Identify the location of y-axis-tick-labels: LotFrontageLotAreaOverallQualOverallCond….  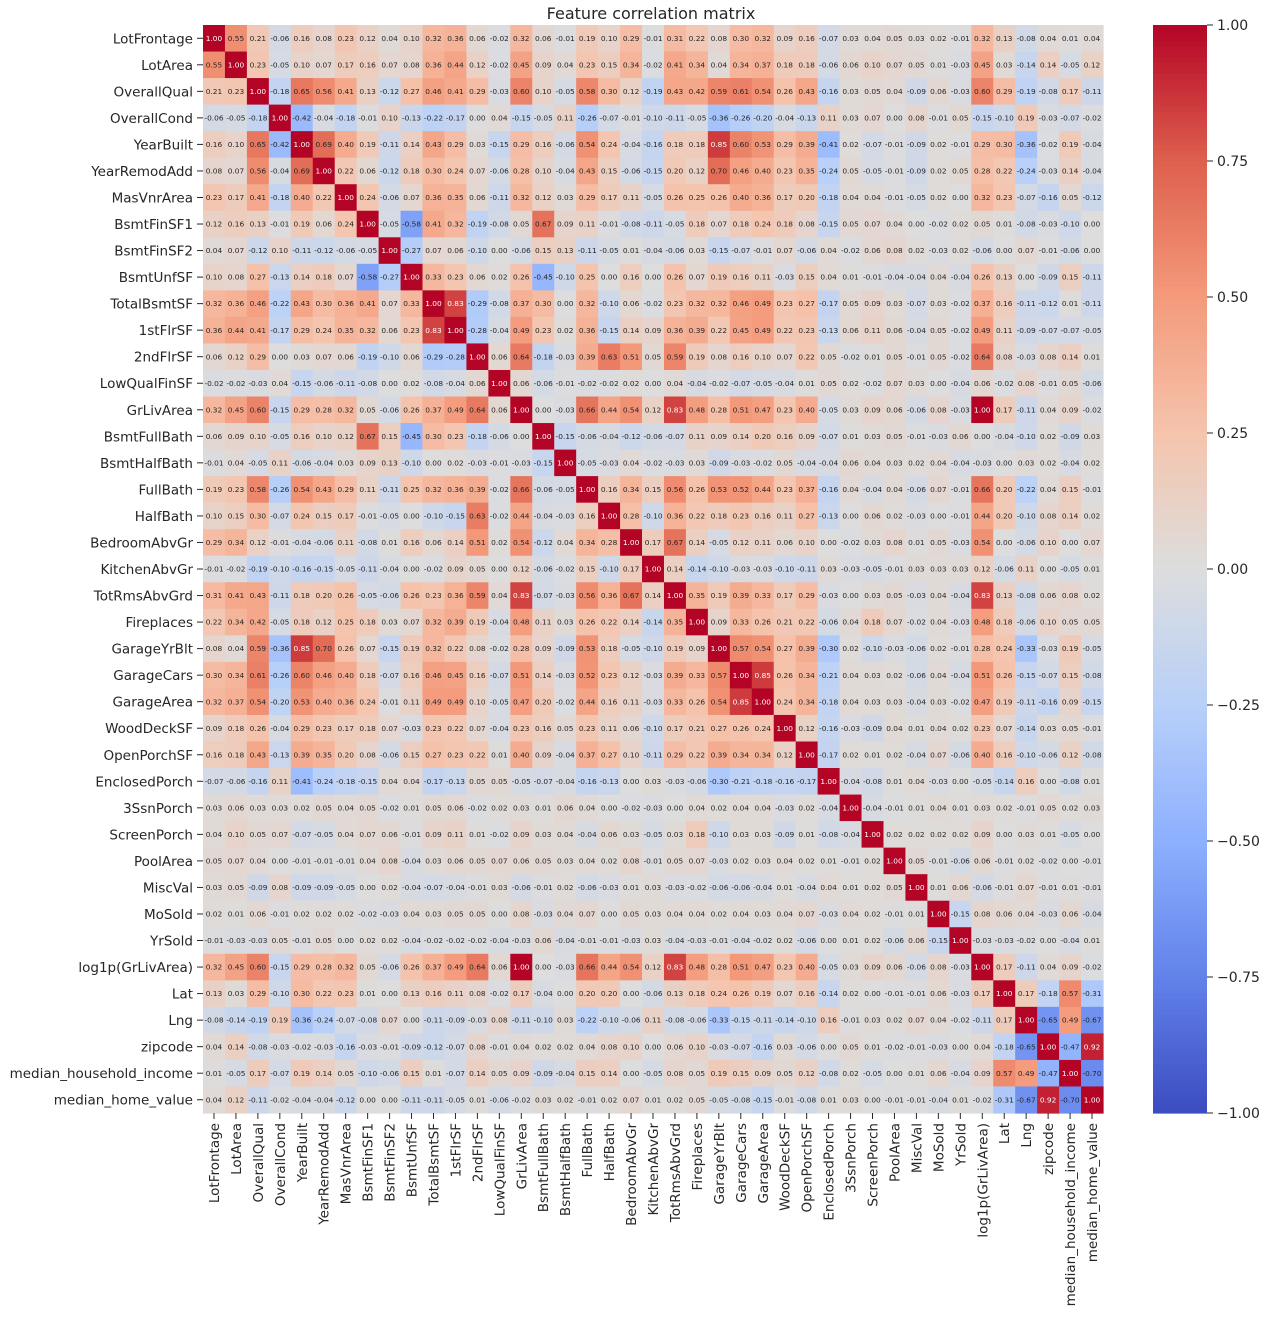
(106, 570).